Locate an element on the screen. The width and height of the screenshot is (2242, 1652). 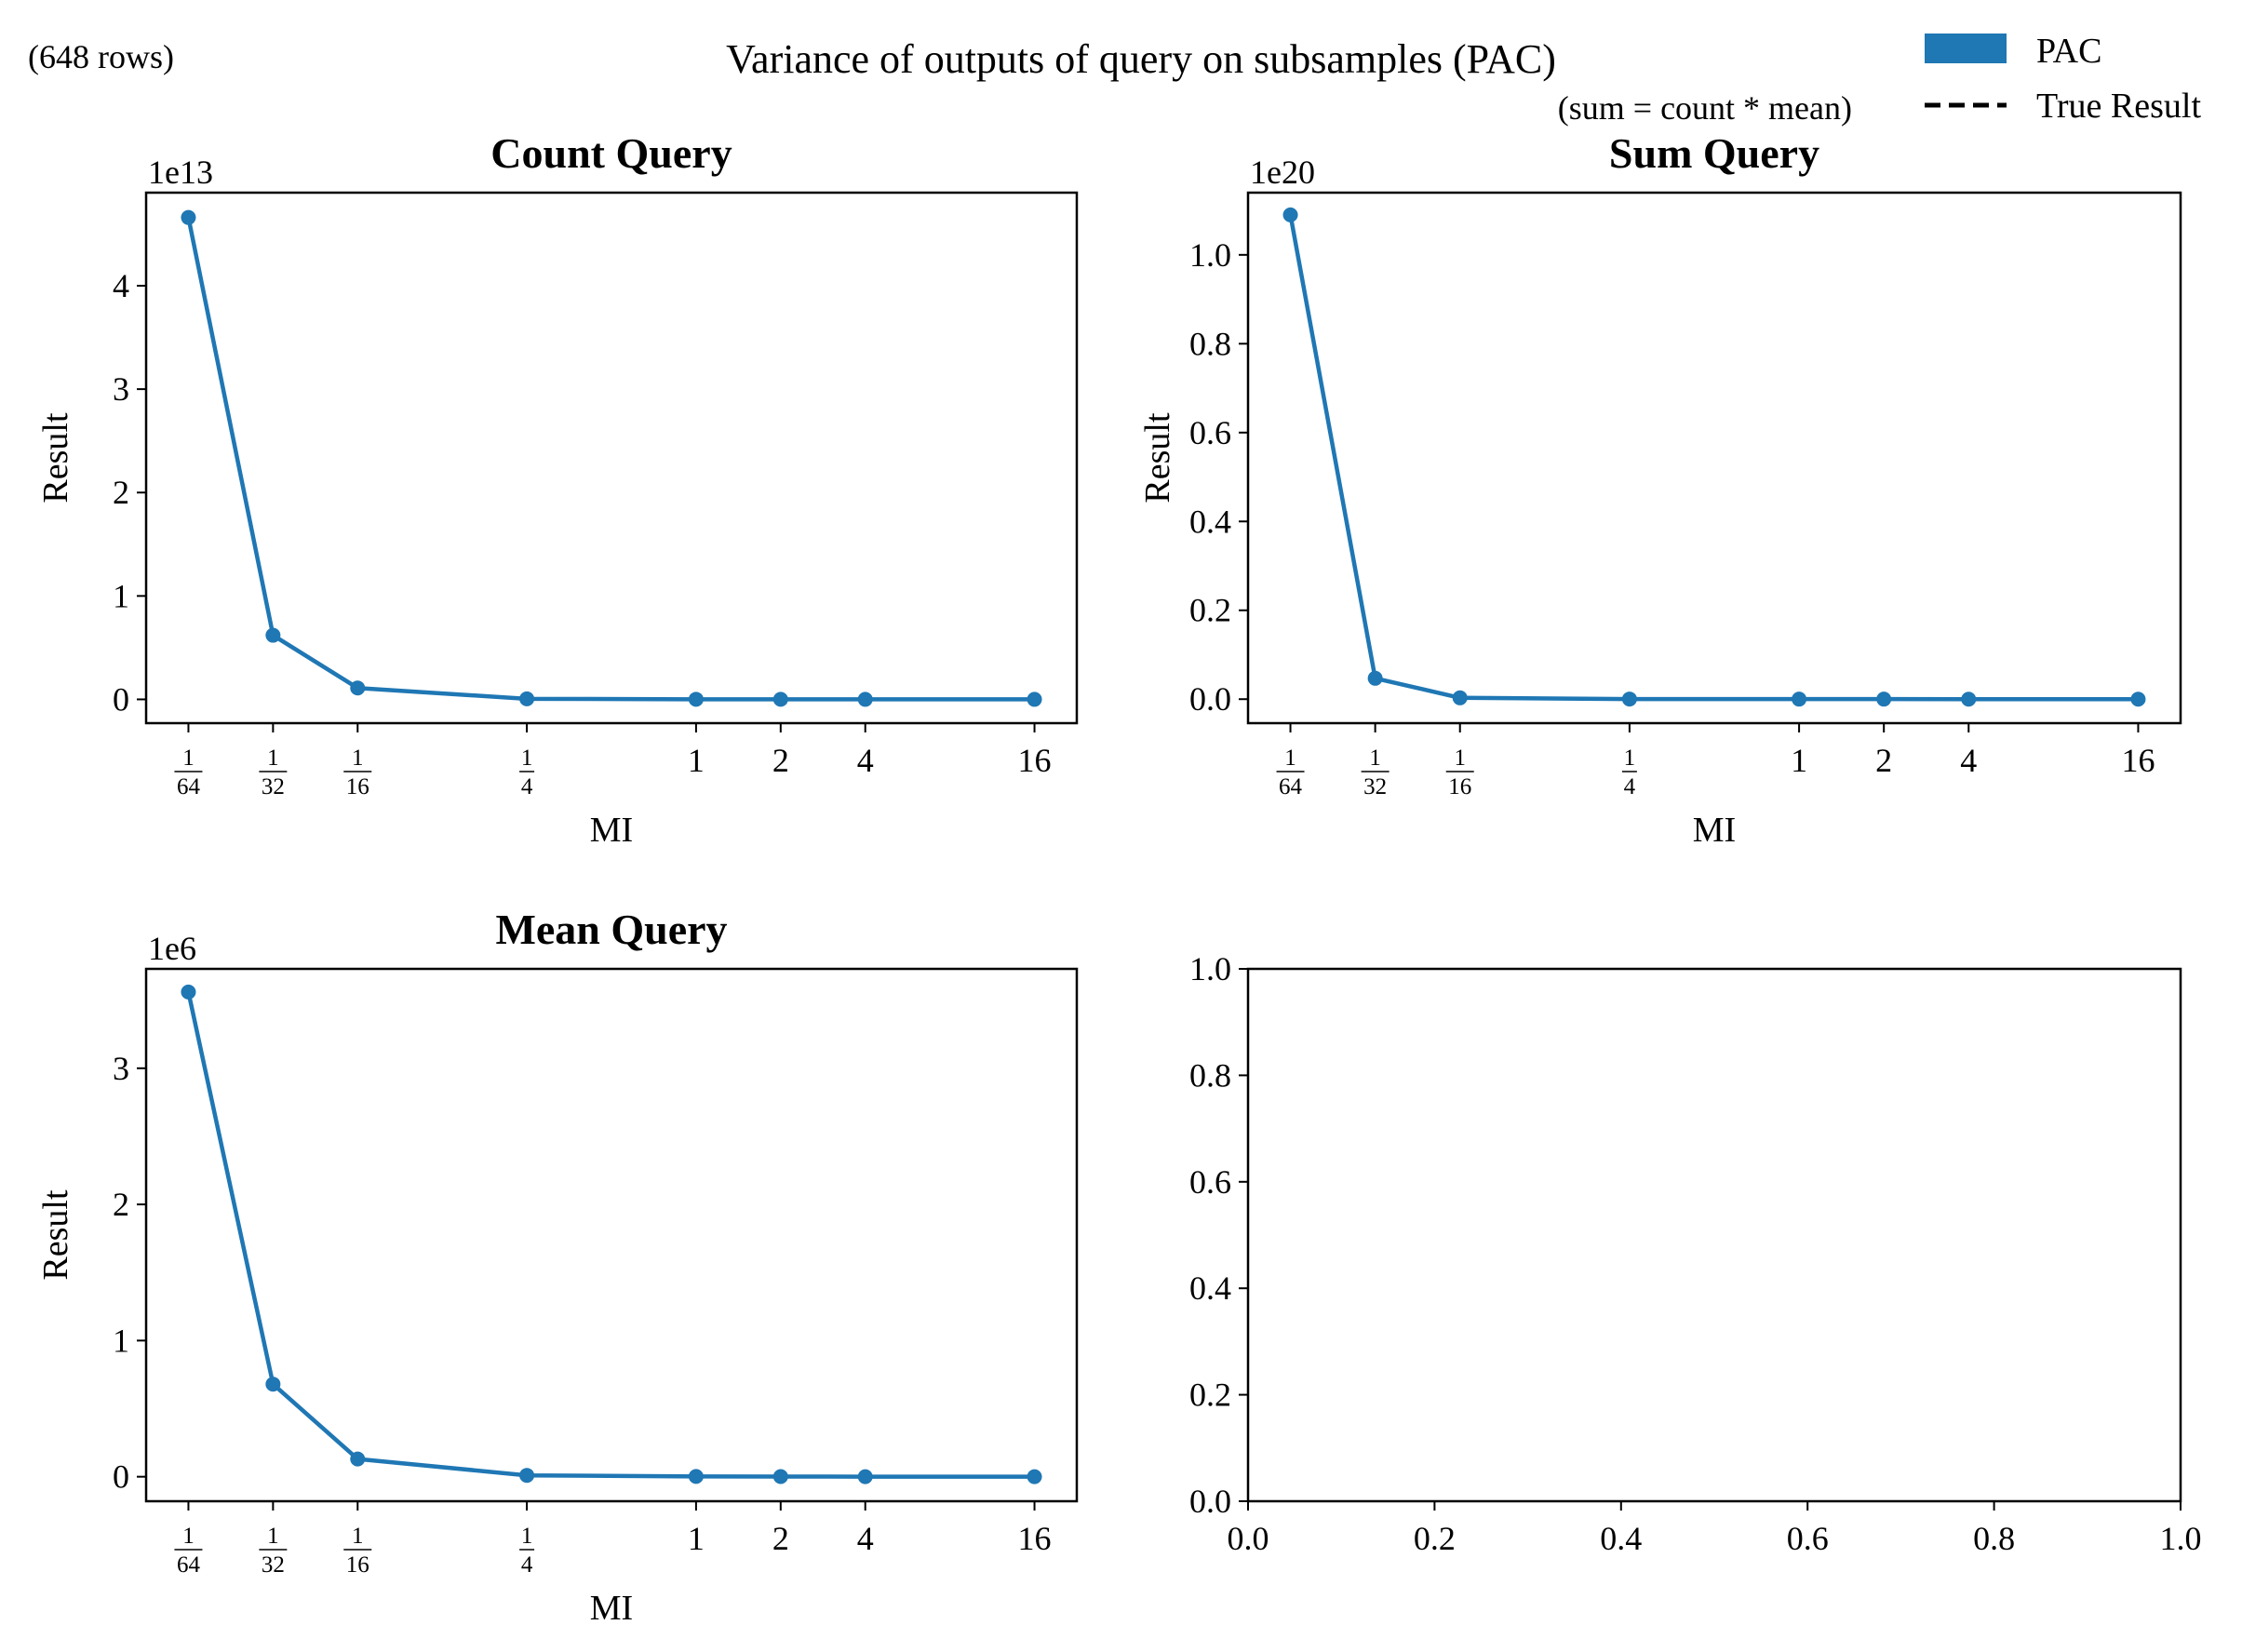
x-tick-label: 0.0 is located at coordinates (1248, 1539).